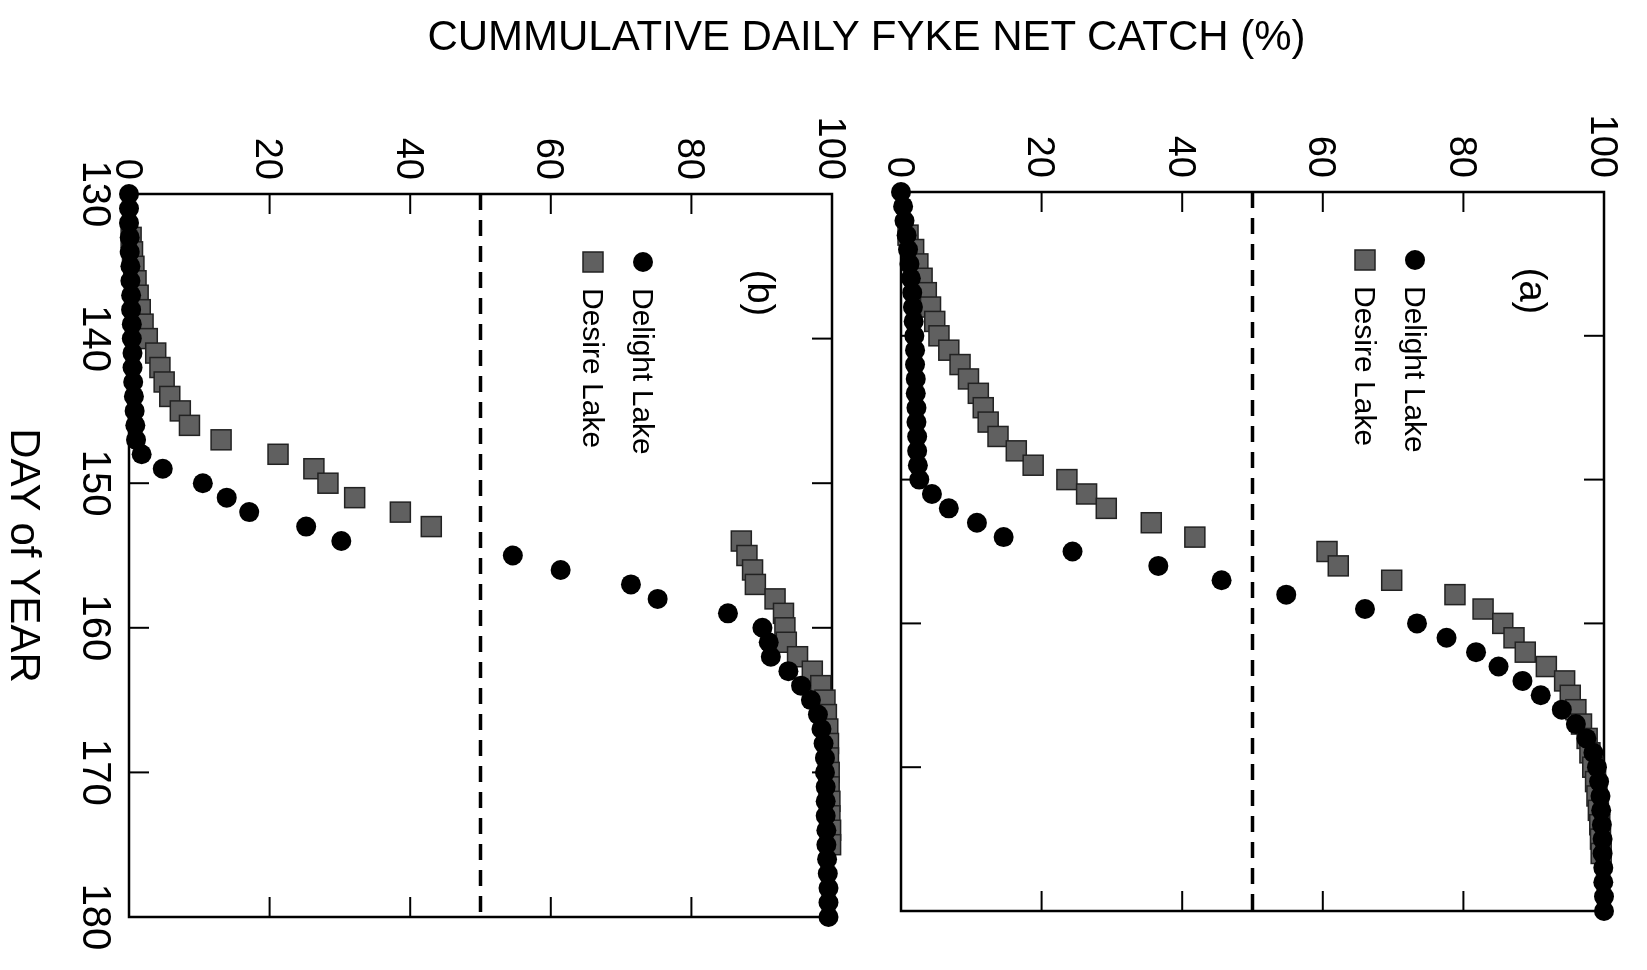 The height and width of the screenshot is (970, 1647). I want to click on y-tick-label: 150, so click(97, 483).